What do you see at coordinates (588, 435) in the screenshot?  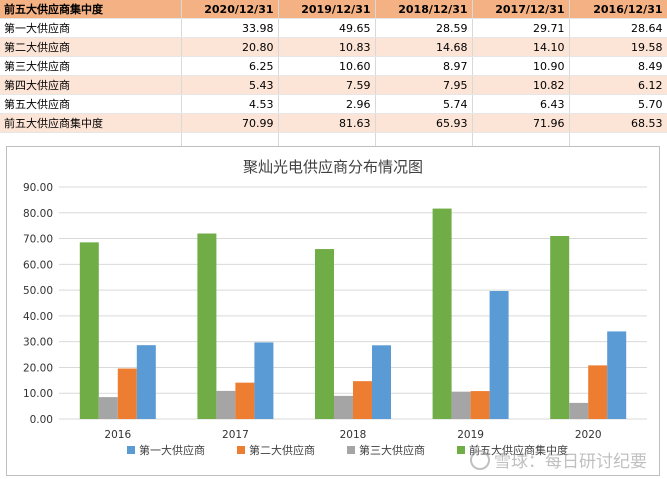 I see `x-tick-label: 2020` at bounding box center [588, 435].